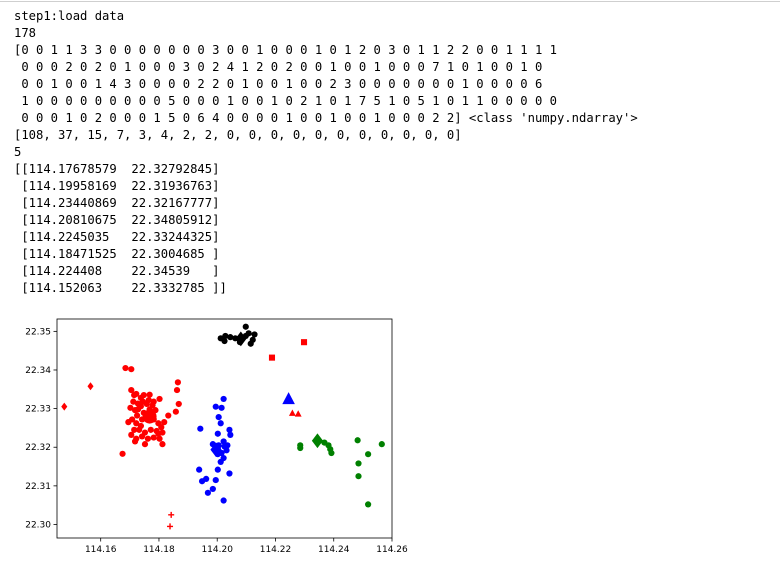  I want to click on x-tick-label: 114.20, so click(217, 550).